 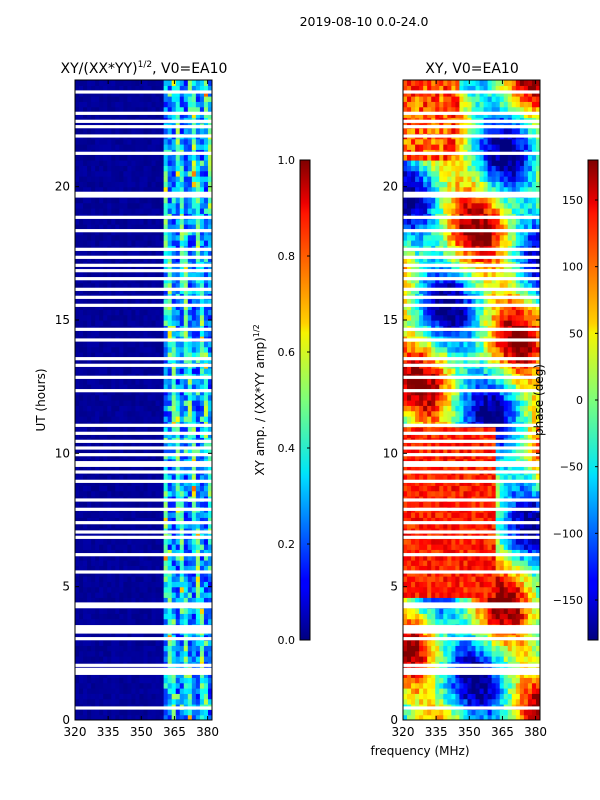 I want to click on amp-x-tick-label: 320, so click(x=75, y=732).